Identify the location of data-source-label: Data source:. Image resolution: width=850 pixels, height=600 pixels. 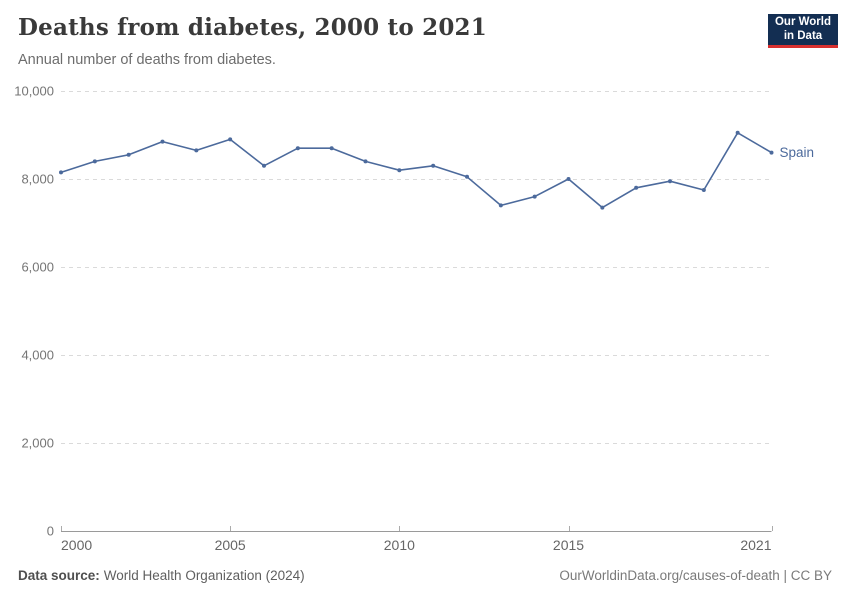
(59, 575).